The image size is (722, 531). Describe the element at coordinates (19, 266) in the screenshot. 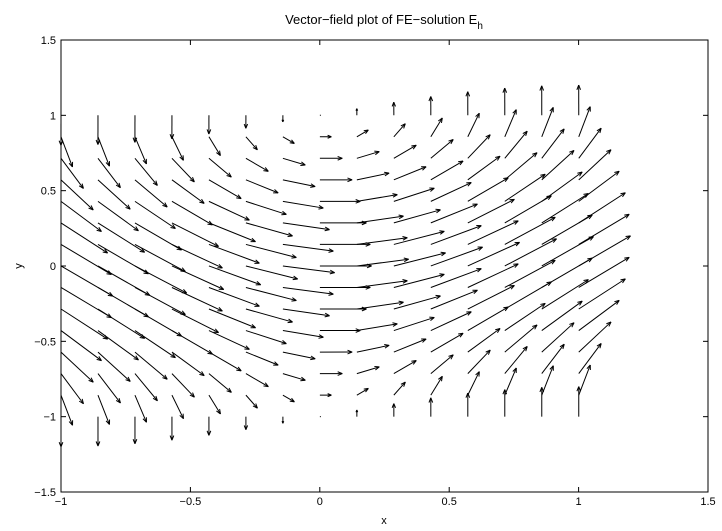

I see `y-axis-label: y` at that location.